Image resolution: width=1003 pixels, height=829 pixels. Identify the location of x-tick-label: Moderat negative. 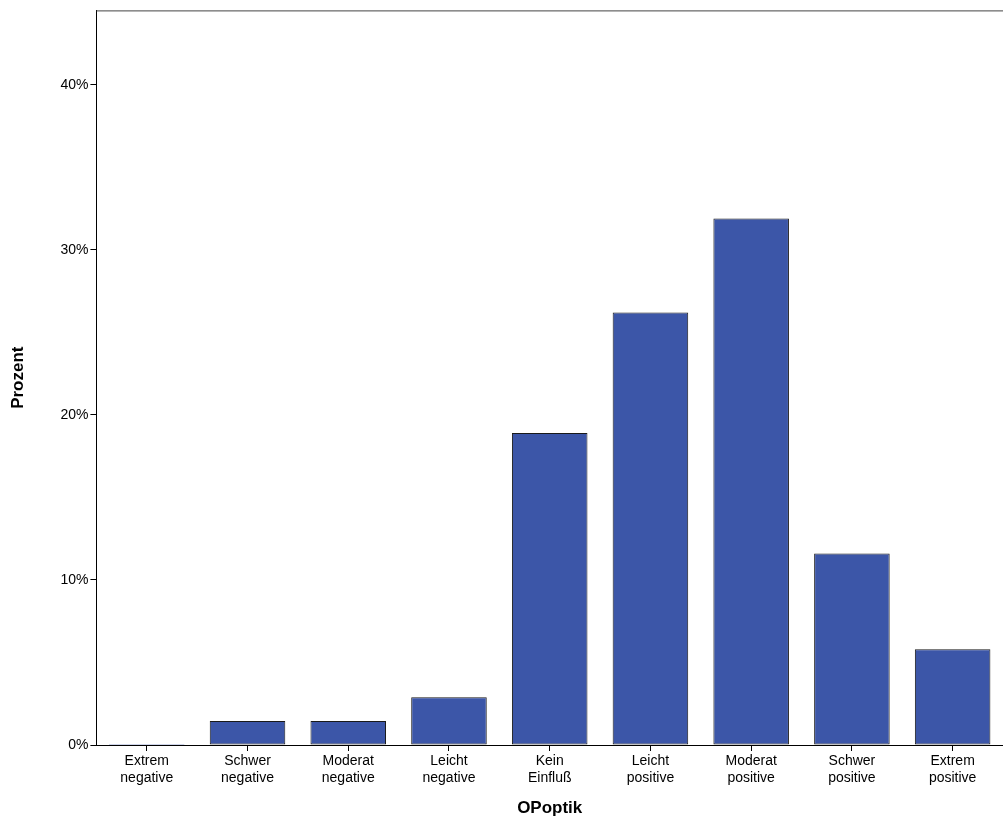
(348, 769).